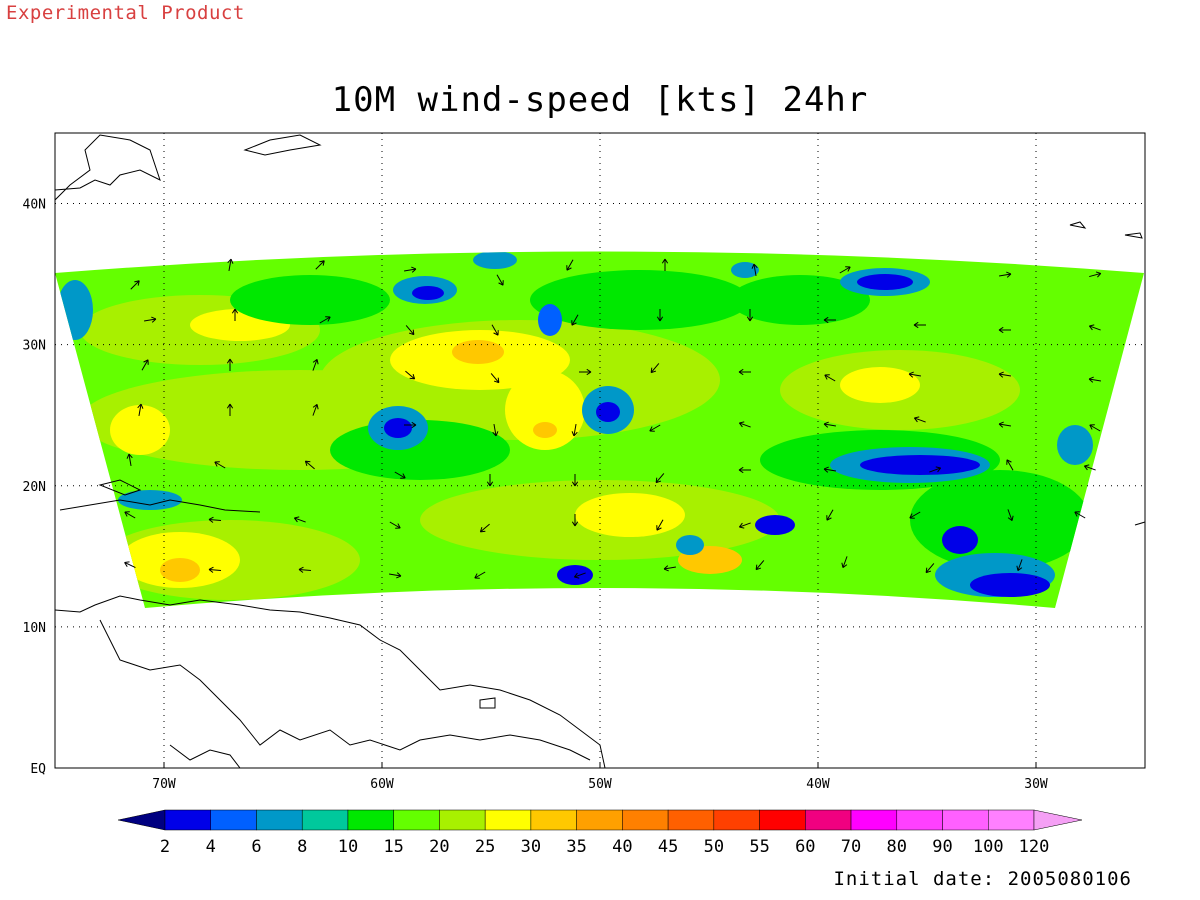  Describe the element at coordinates (668, 847) in the screenshot. I see `colorbar-label: 45` at that location.